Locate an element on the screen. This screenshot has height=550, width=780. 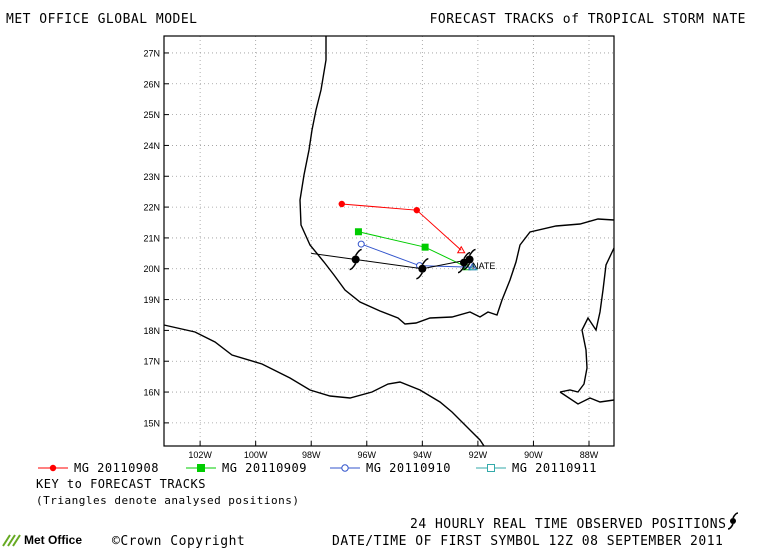
lat-tick-label: 19N is located at coordinates (151, 300).